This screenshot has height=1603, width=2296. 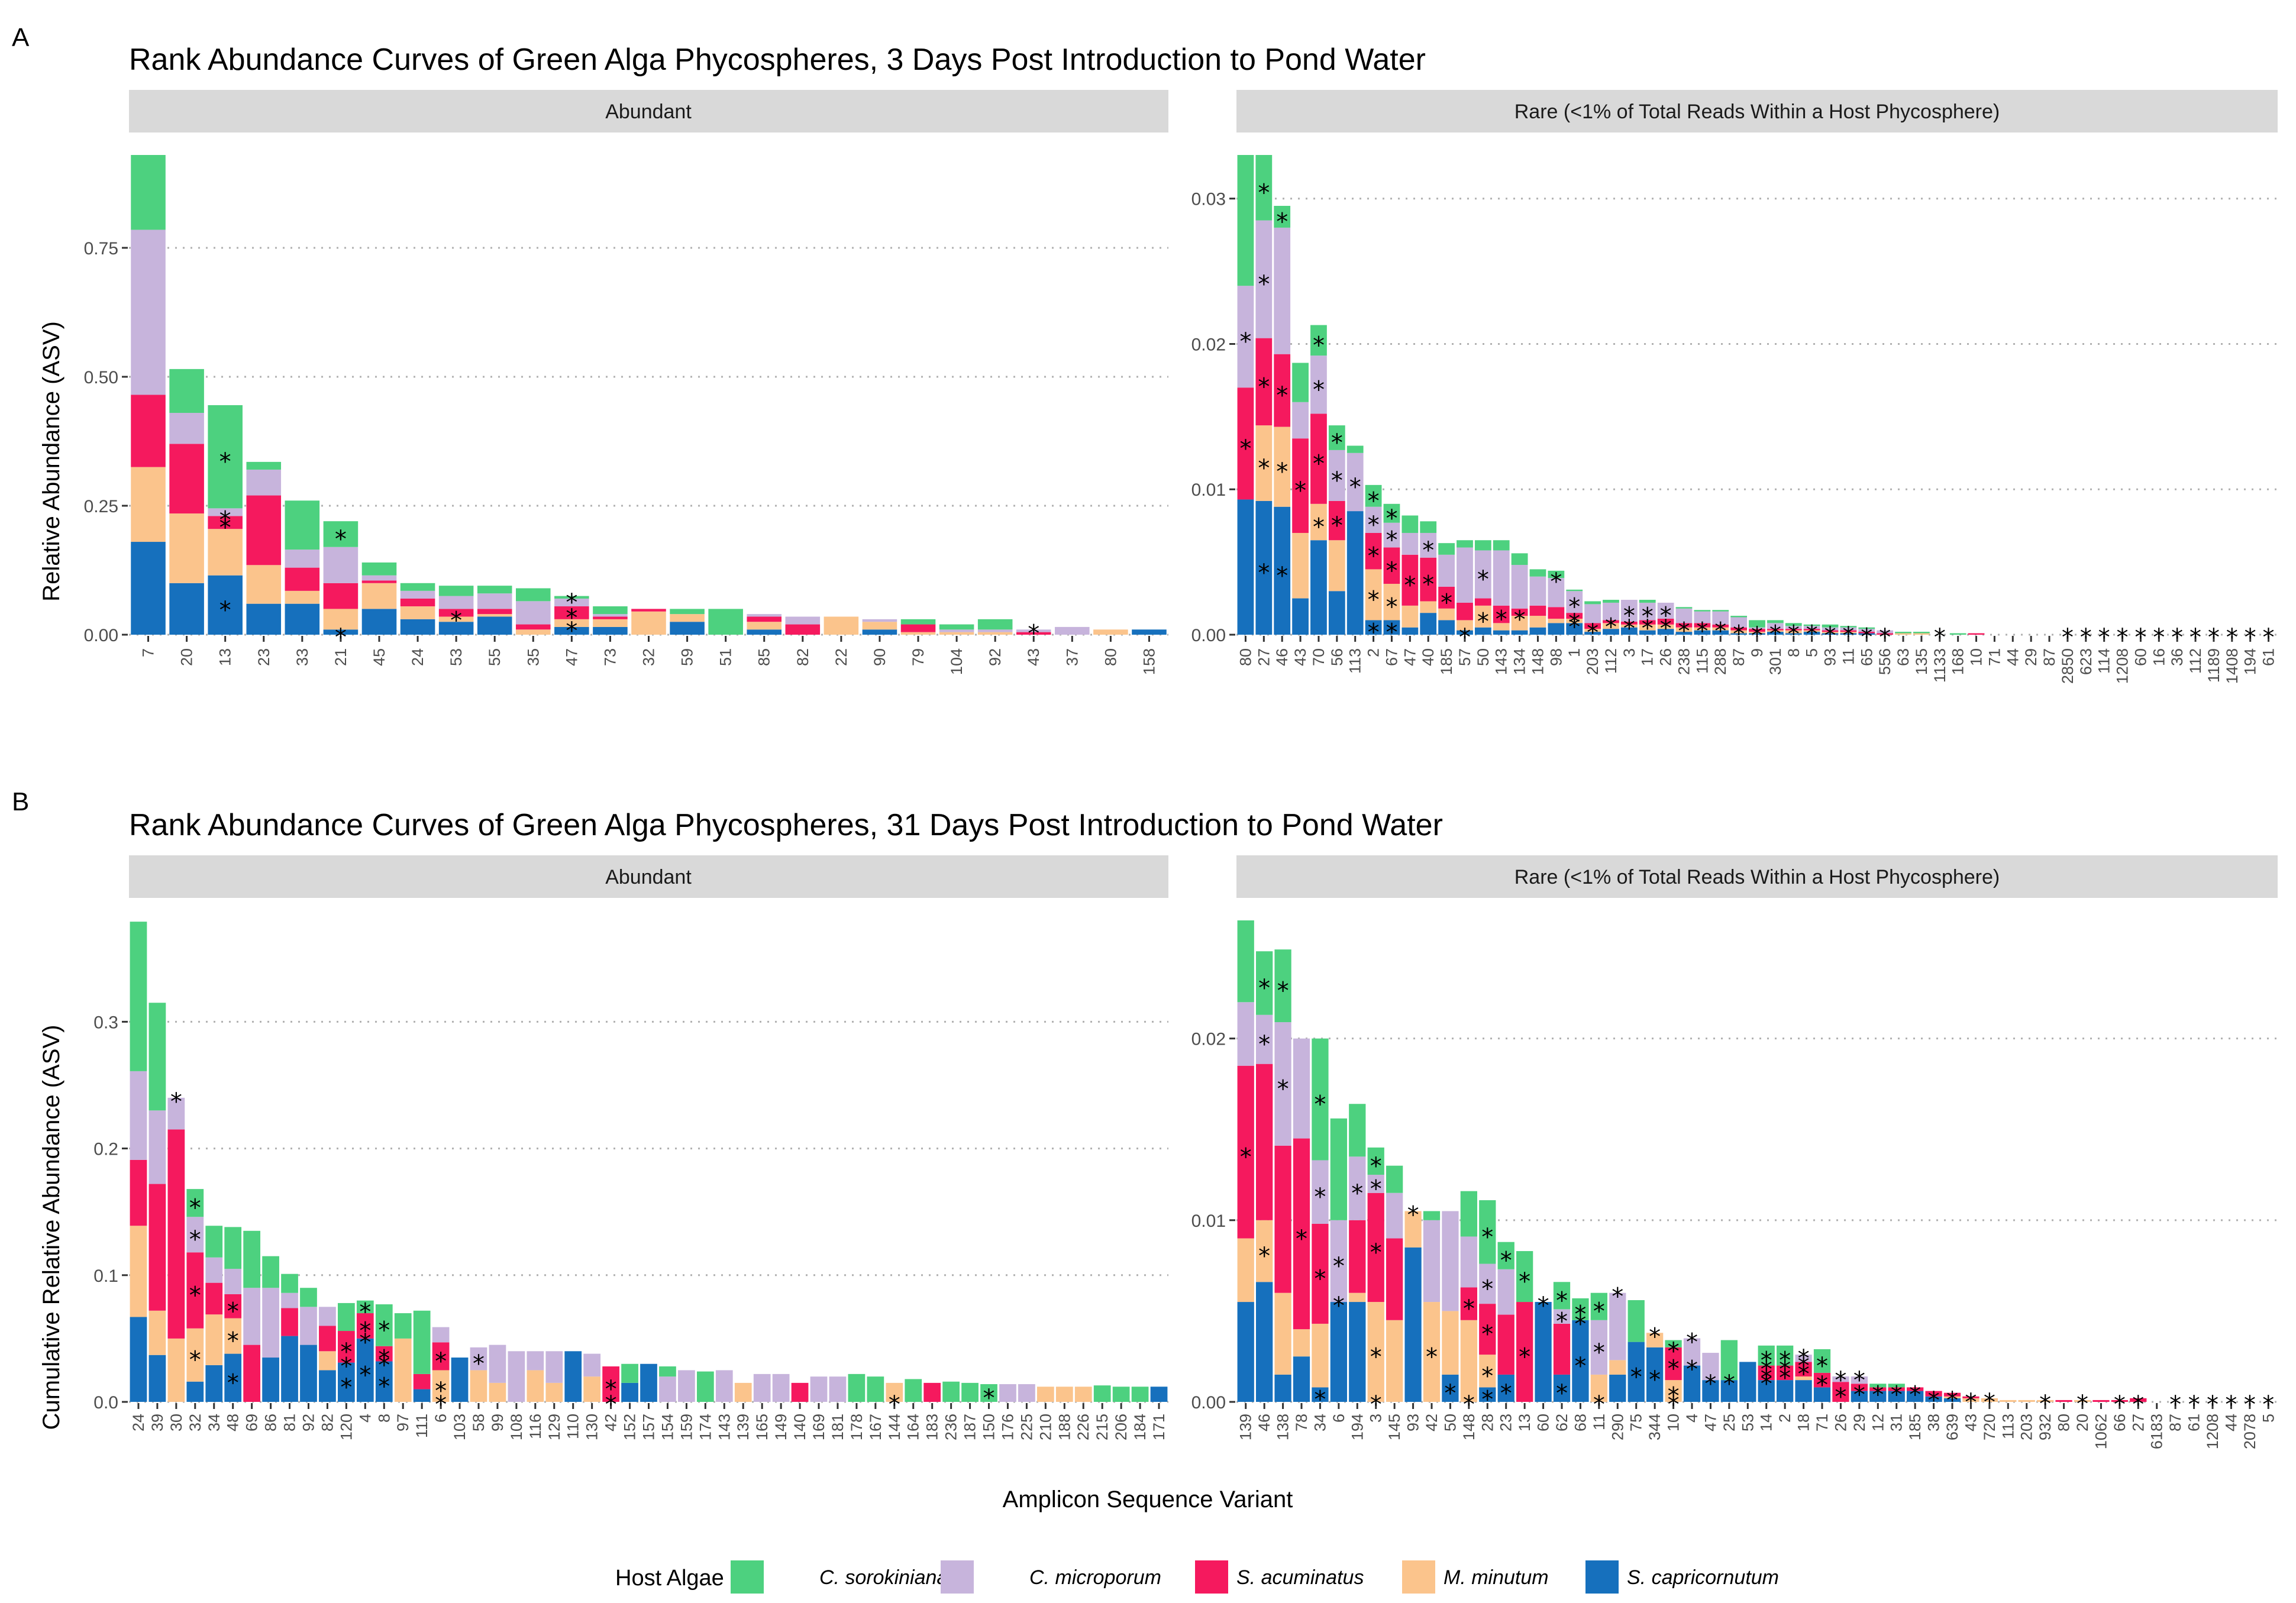 I want to click on x-tick-label: 60, so click(x=1543, y=1422).